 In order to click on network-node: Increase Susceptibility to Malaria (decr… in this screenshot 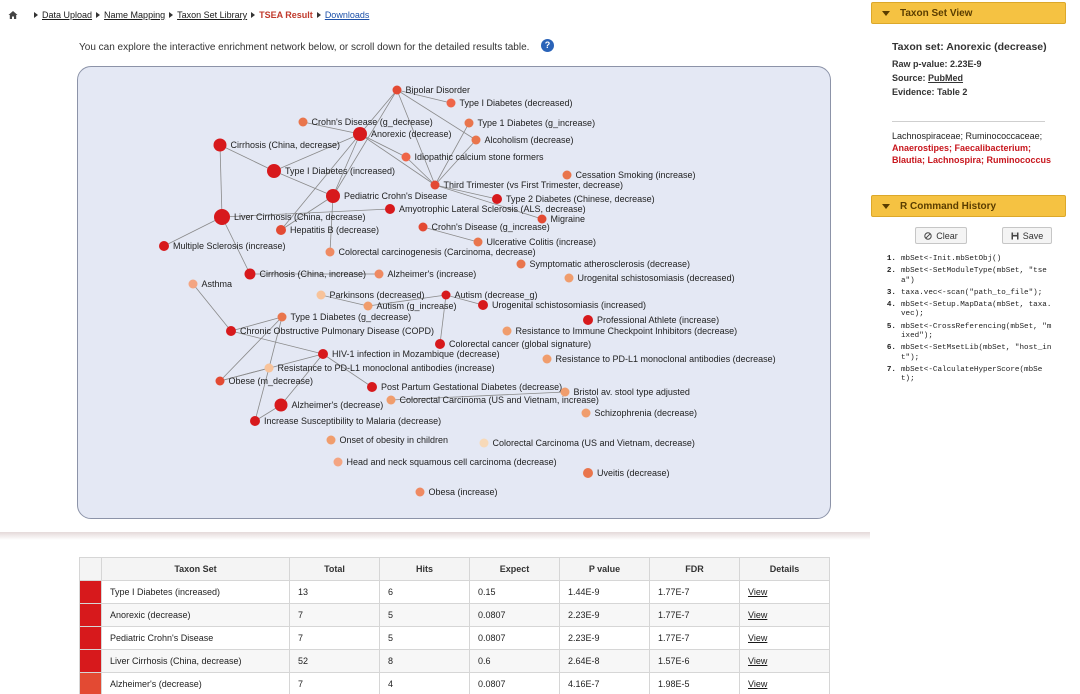, I will do `click(345, 421)`.